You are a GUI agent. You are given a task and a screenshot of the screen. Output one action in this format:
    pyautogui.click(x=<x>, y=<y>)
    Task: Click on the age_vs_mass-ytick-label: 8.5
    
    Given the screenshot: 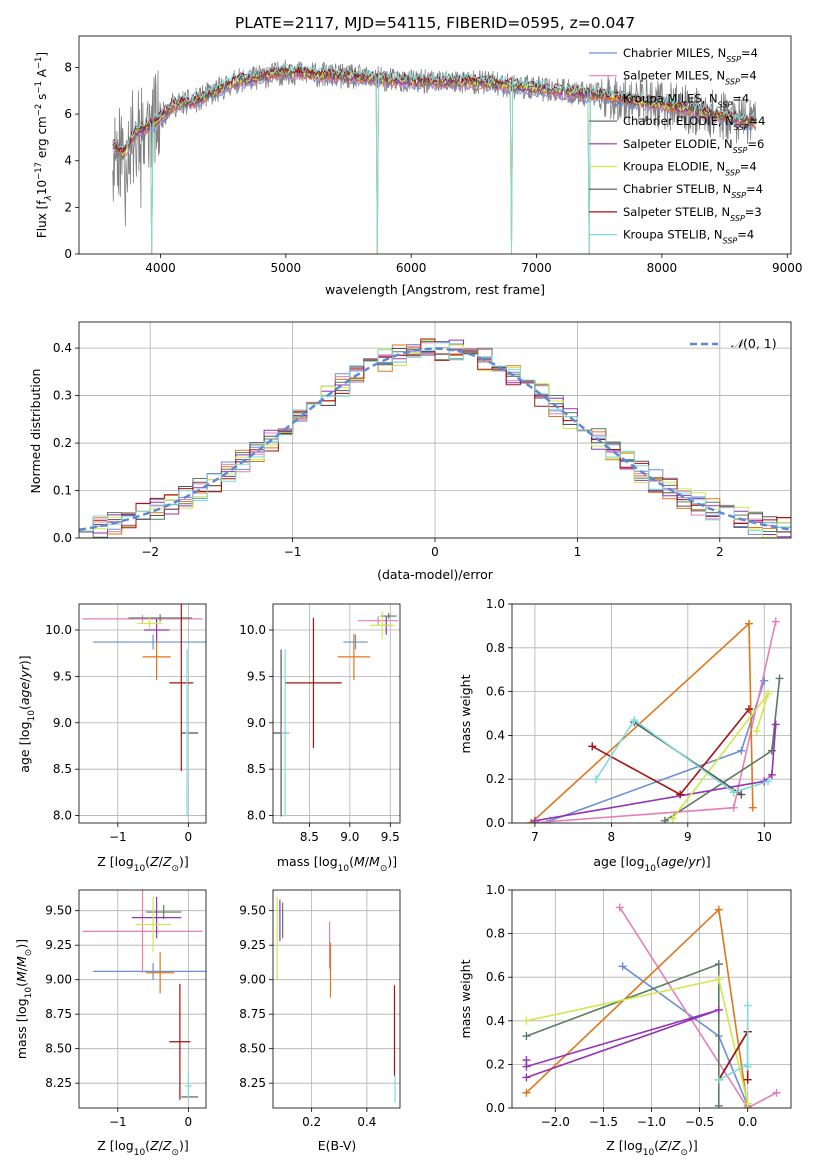 What is the action you would take?
    pyautogui.click(x=256, y=769)
    